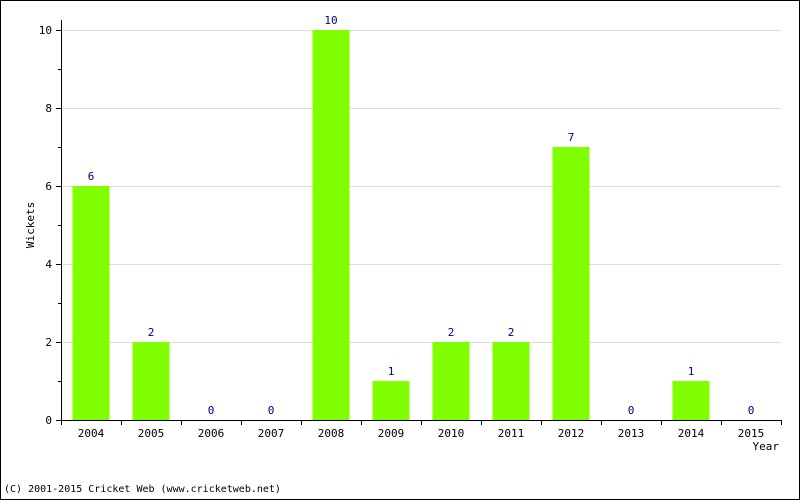 This screenshot has height=500, width=800. Describe the element at coordinates (330, 20) in the screenshot. I see `bar-value-label: 10` at that location.